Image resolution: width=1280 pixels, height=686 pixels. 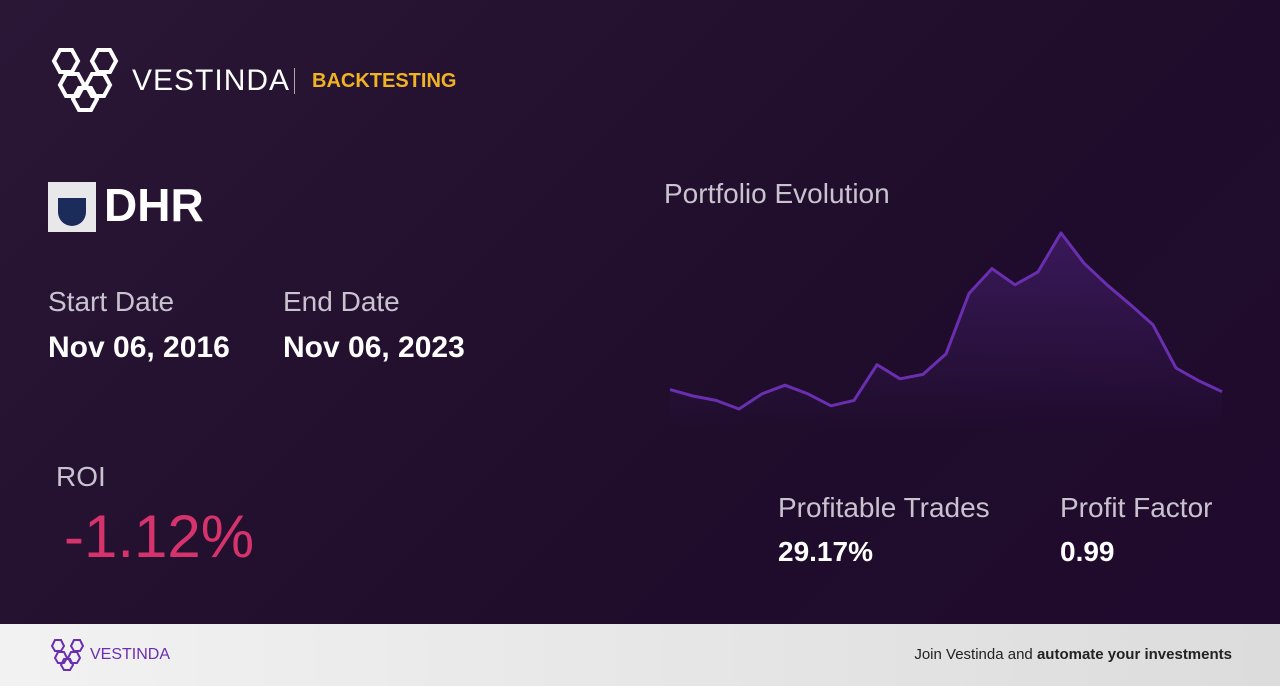 I want to click on sparkline-area, so click(x=946, y=331).